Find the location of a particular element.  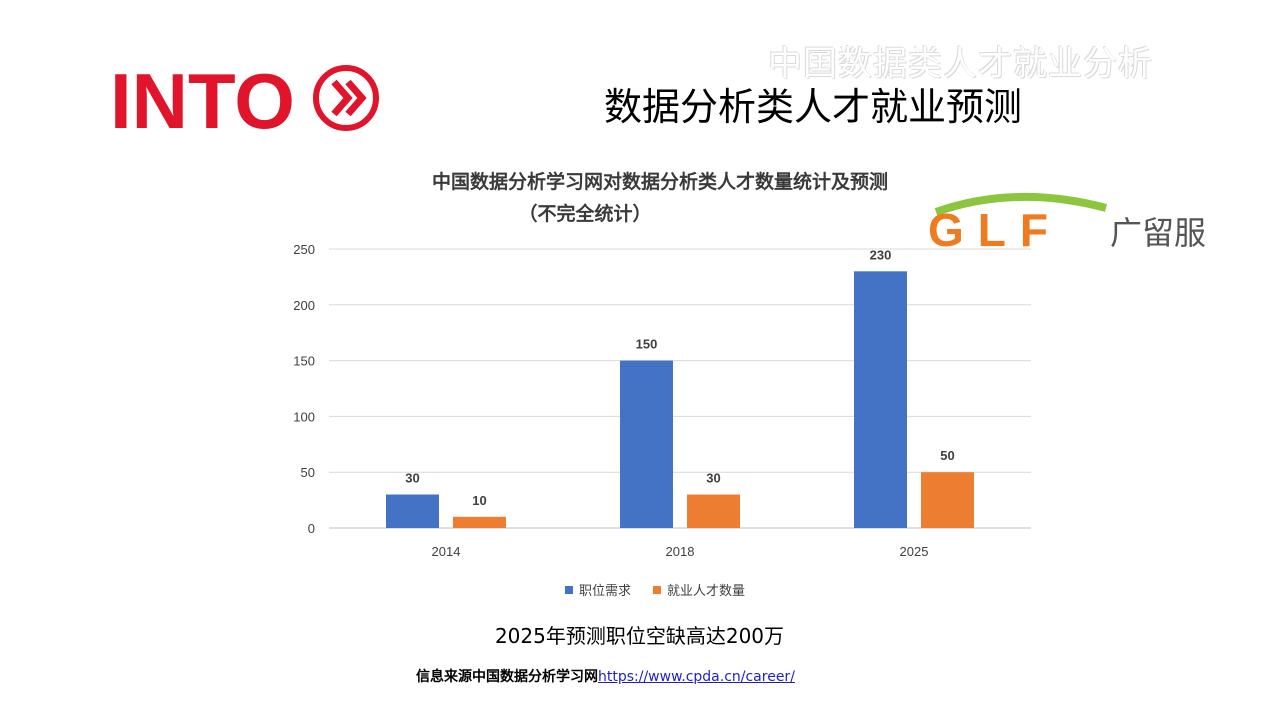

footnote: 2025年预测职位空缺高达200万 is located at coordinates (639, 636).